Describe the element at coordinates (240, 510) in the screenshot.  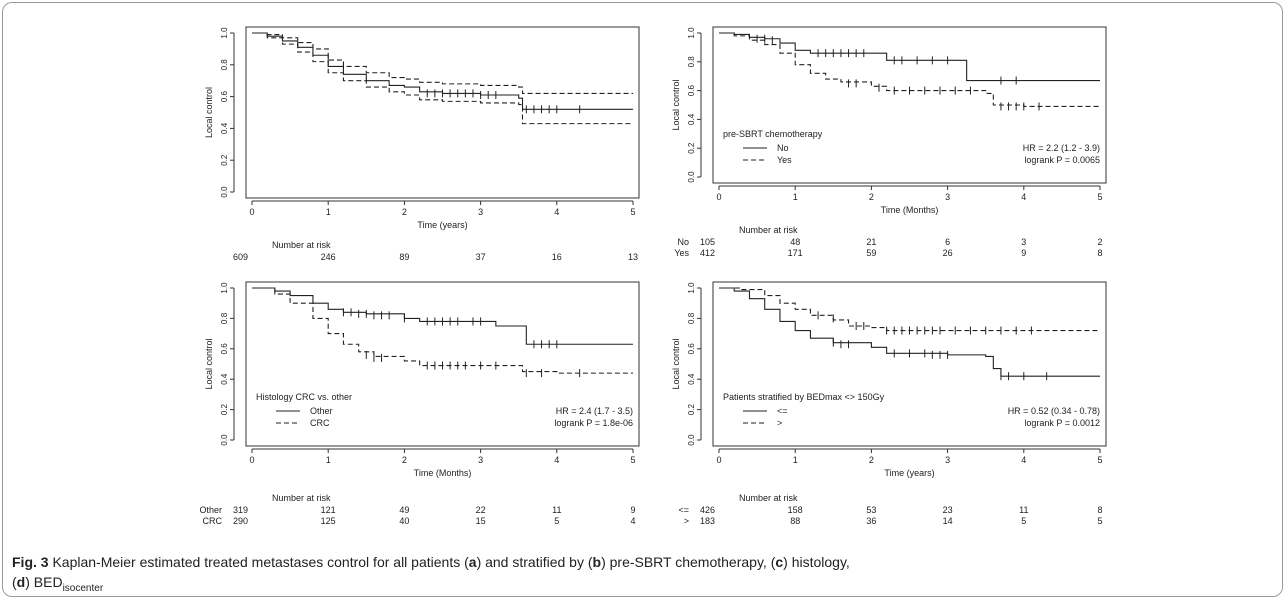
I see `risk-value-c-0-0: 319` at that location.